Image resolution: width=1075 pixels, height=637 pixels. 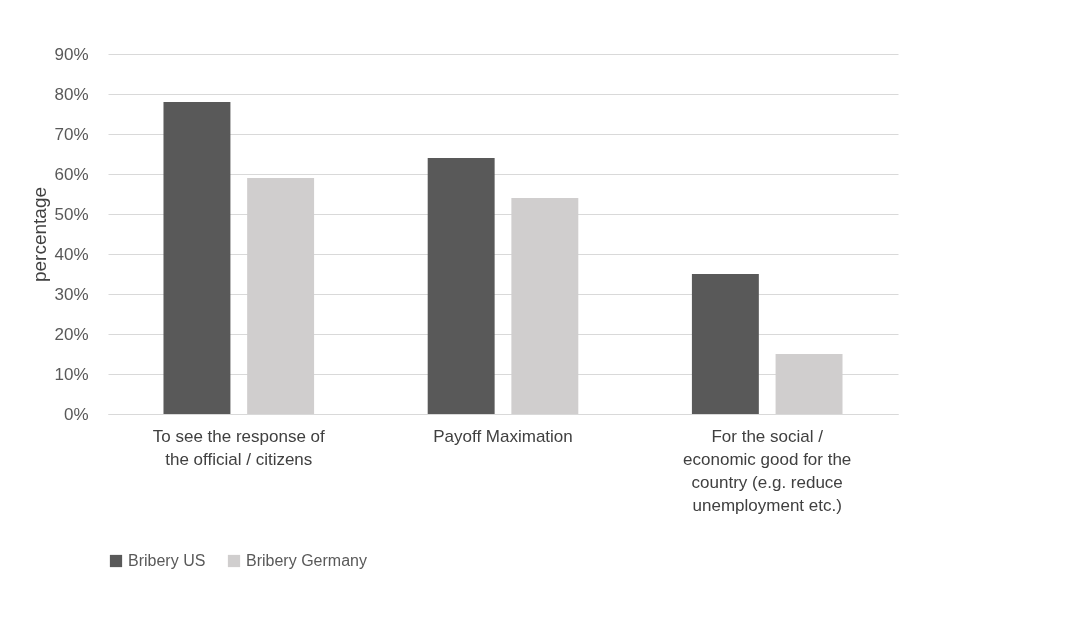 I want to click on legend-label: Bribery US, so click(x=167, y=560).